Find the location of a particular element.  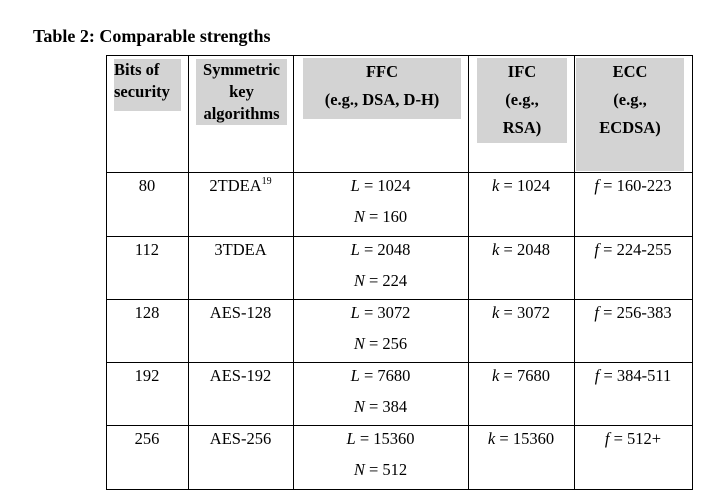

bits-value: 112 is located at coordinates (147, 249).